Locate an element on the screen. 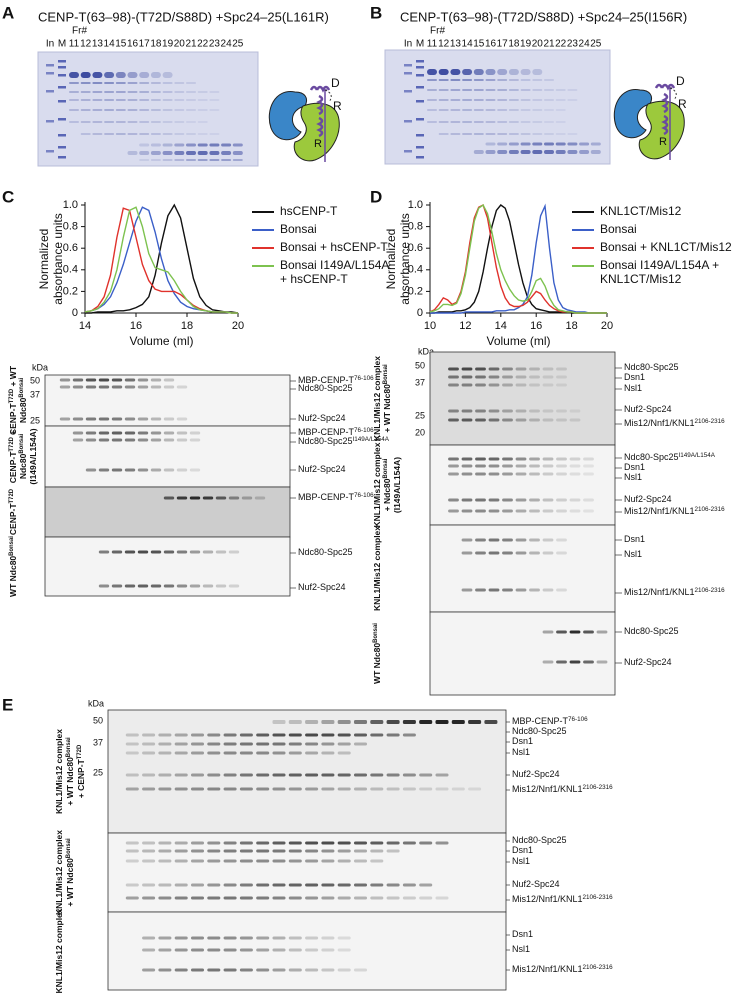  text-part: Ndc80 is located at coordinates (23, 466).